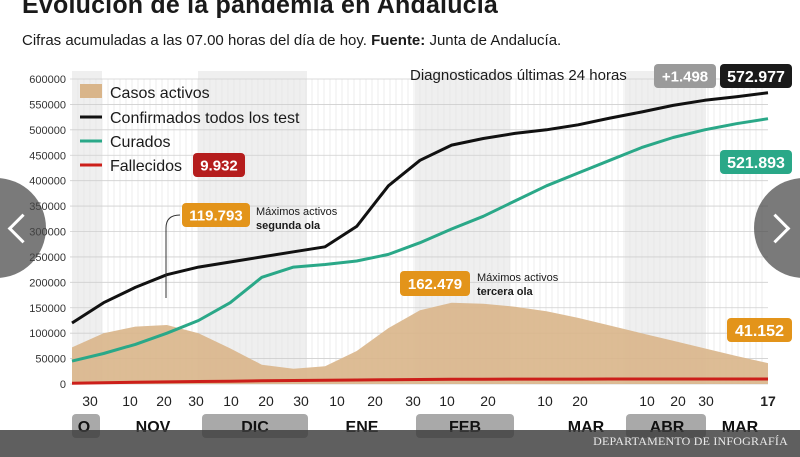  I want to click on y-tick-label: 600000, so click(47, 80).